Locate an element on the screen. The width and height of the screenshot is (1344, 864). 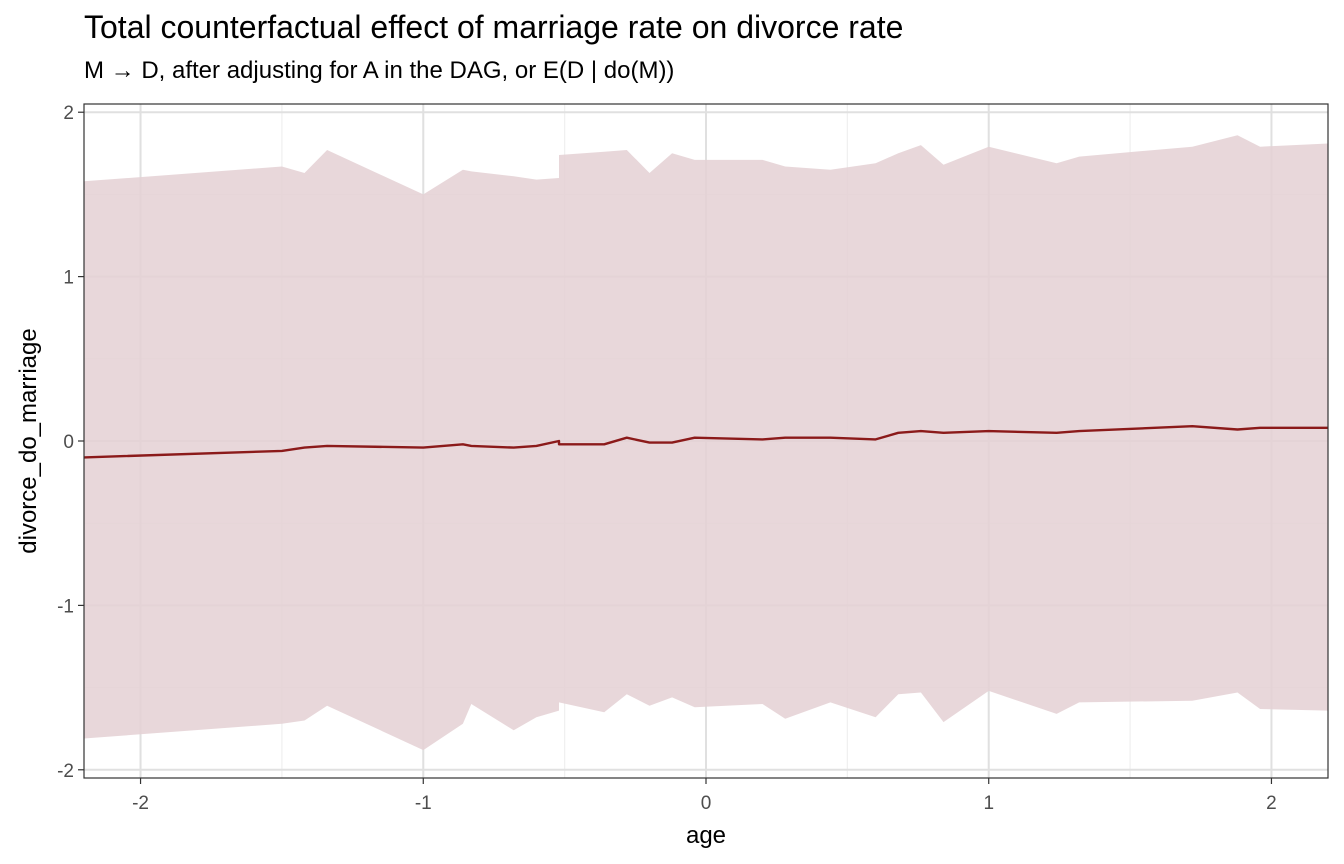
x-tick-label: -1 is located at coordinates (423, 803).